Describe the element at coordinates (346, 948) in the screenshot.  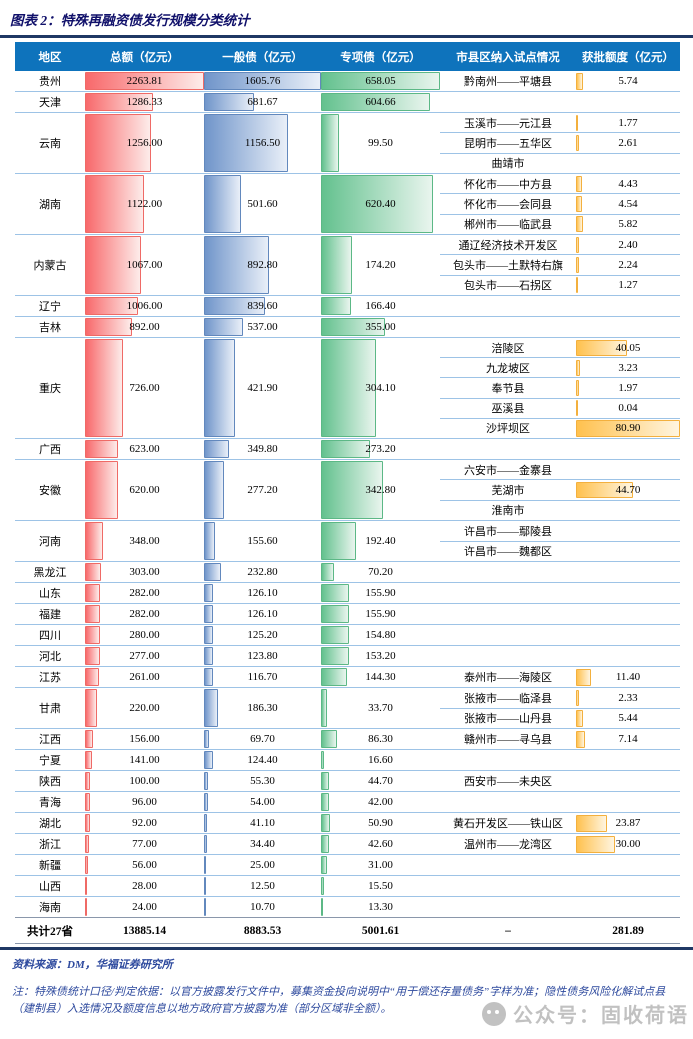
I see `figure-bottom-divider` at that location.